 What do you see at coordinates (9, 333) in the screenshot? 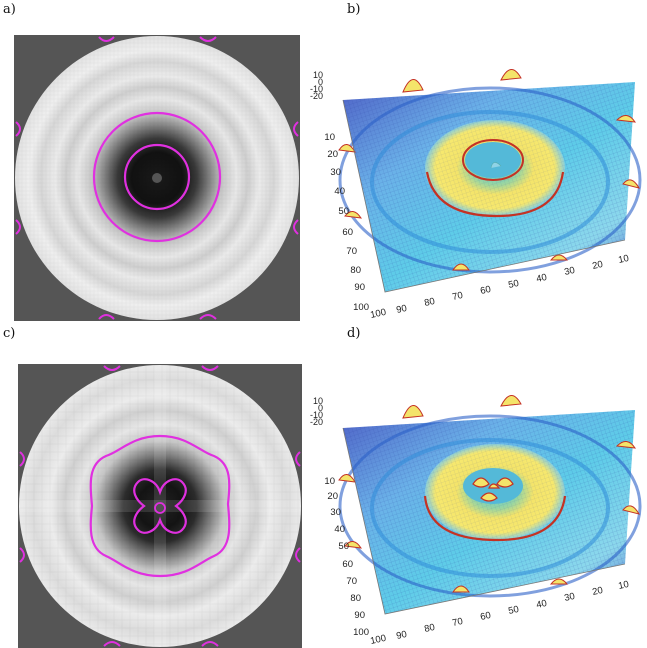
I see `panel-label-c: c)` at bounding box center [9, 333].